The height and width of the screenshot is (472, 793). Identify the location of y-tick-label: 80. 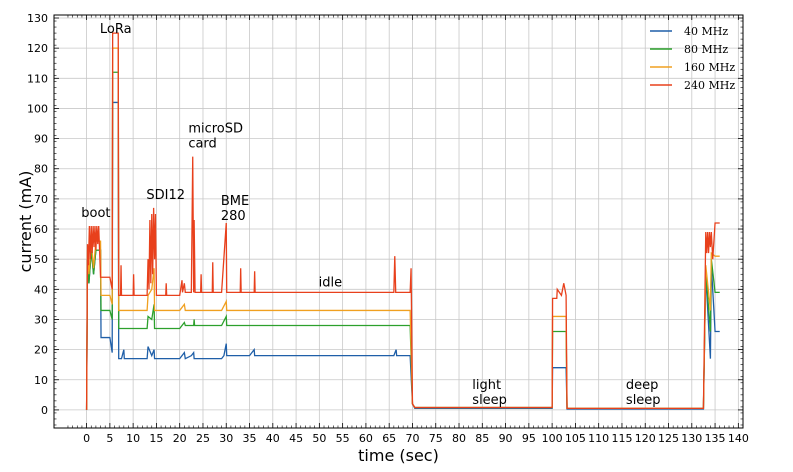
(41, 169).